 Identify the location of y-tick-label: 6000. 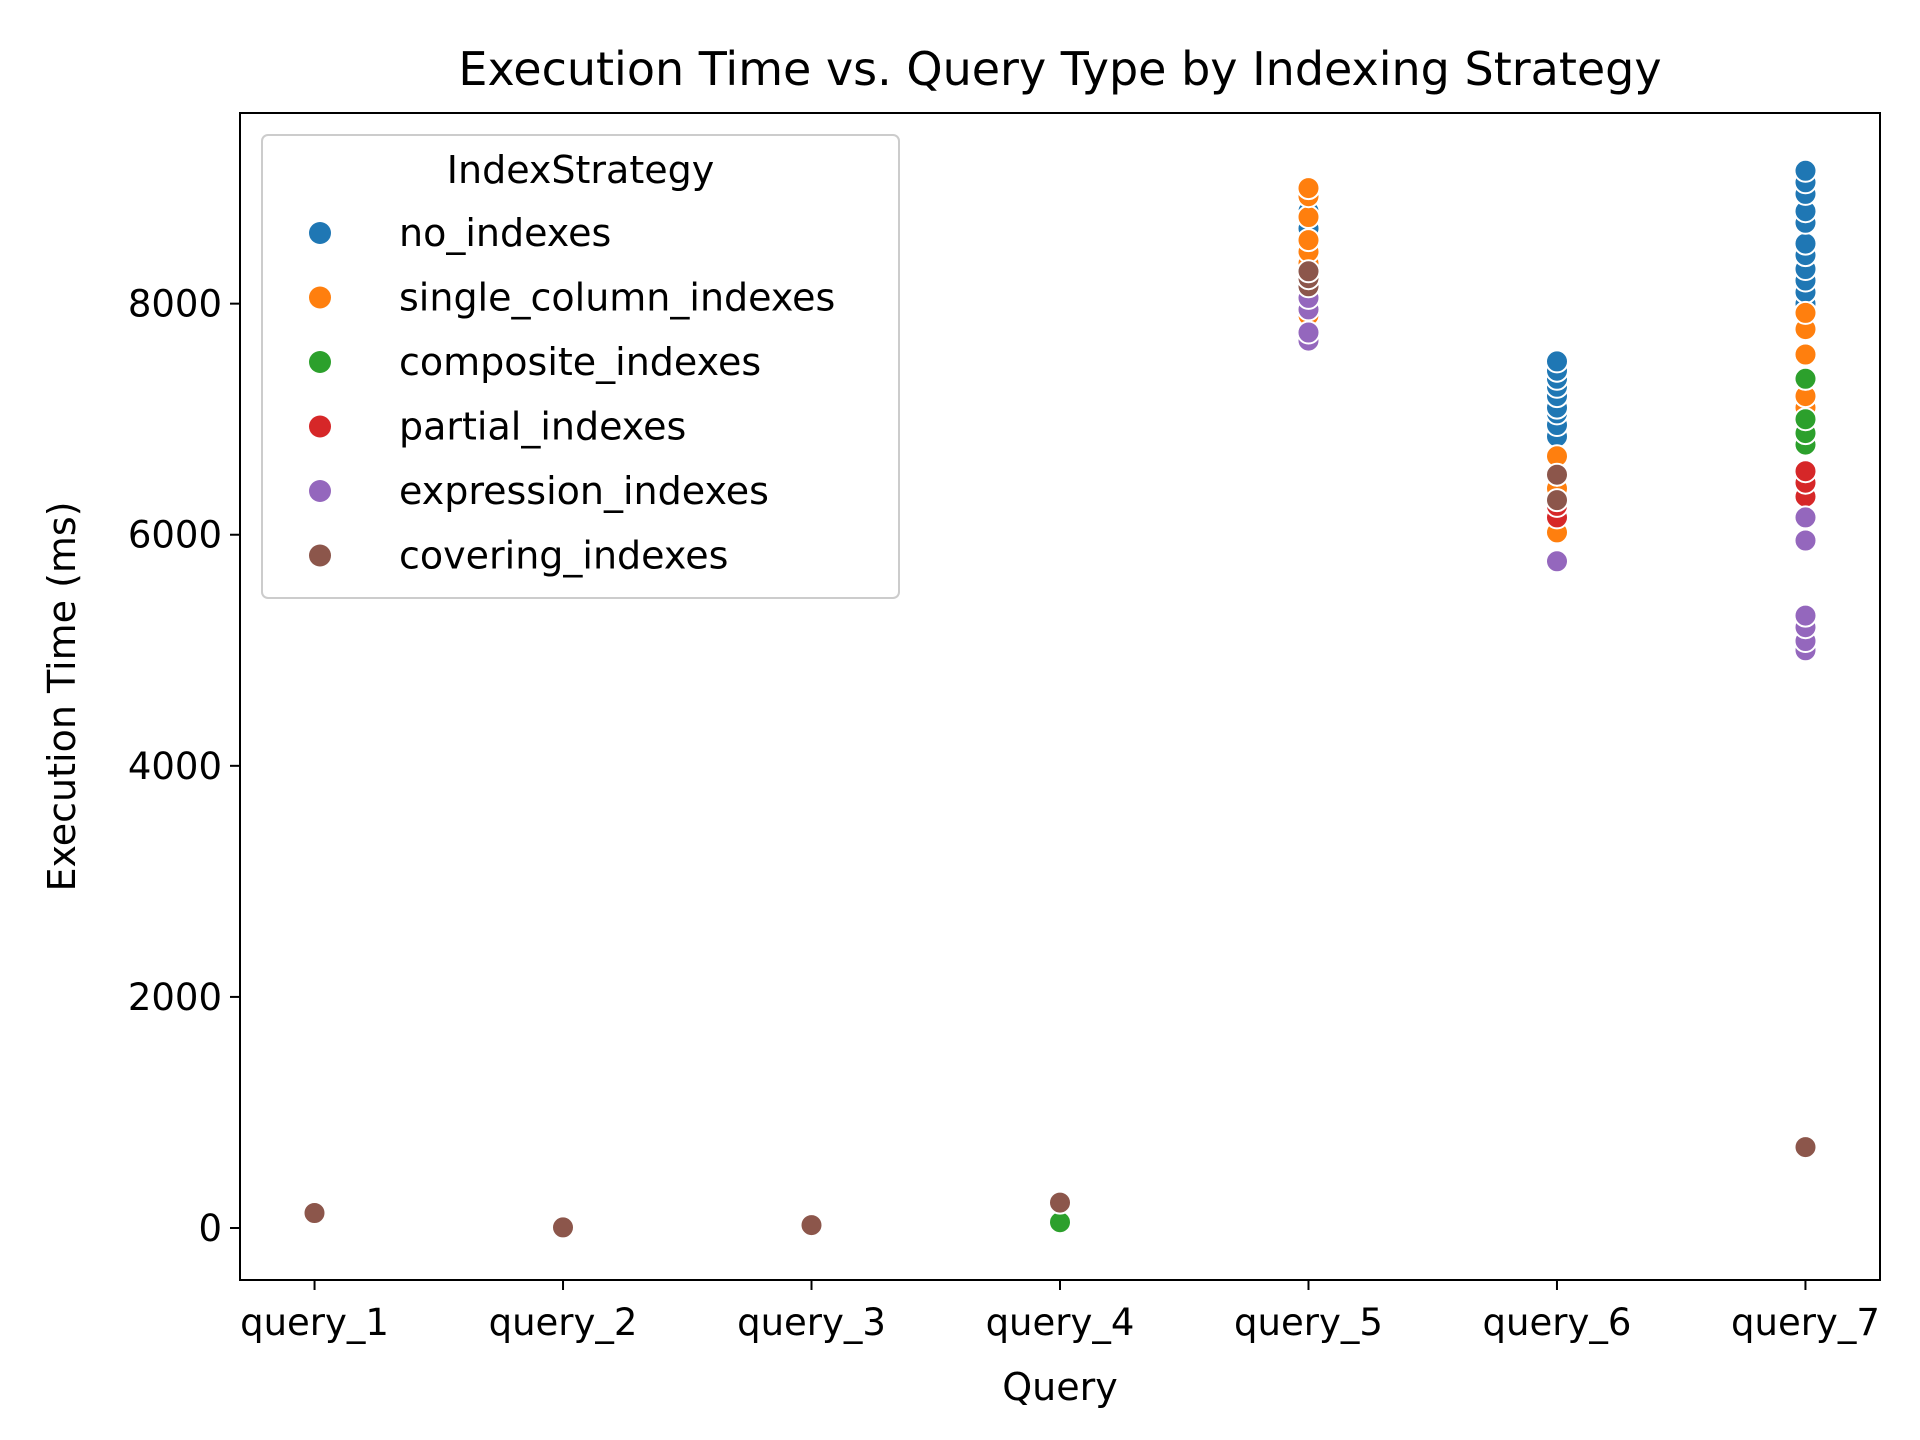
(175, 535).